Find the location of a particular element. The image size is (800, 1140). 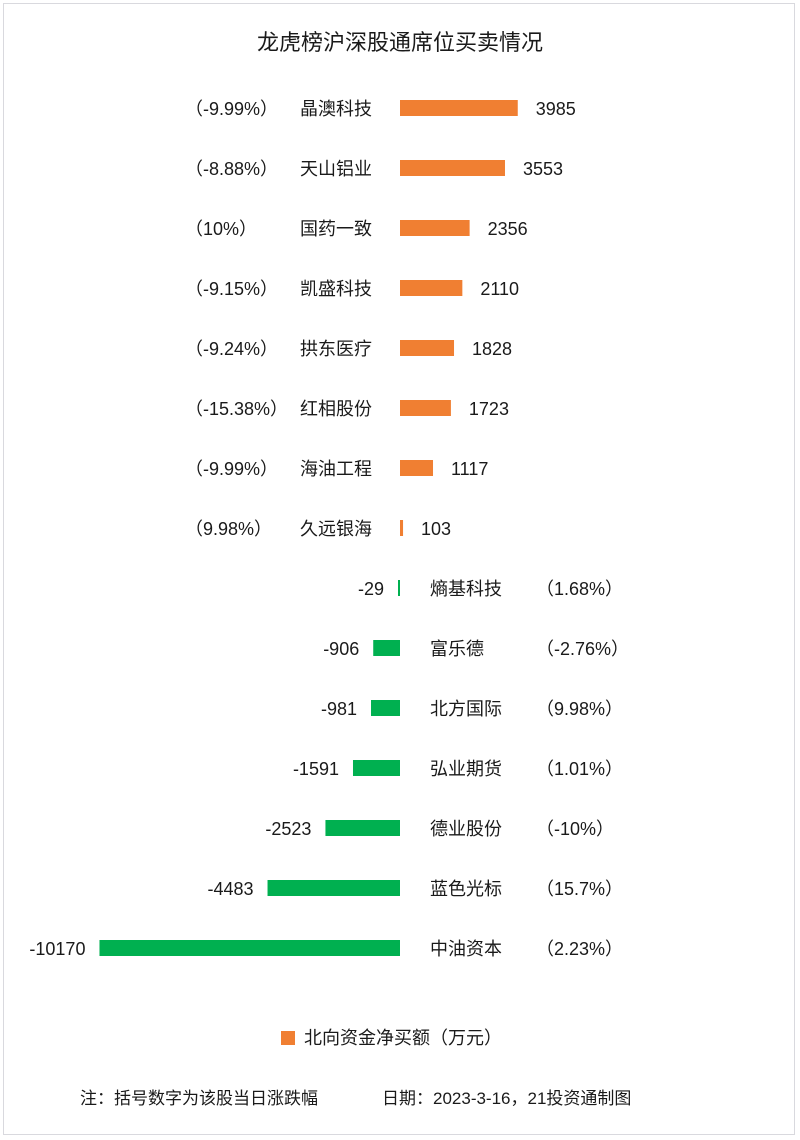

value-label: -2523 is located at coordinates (288, 829).